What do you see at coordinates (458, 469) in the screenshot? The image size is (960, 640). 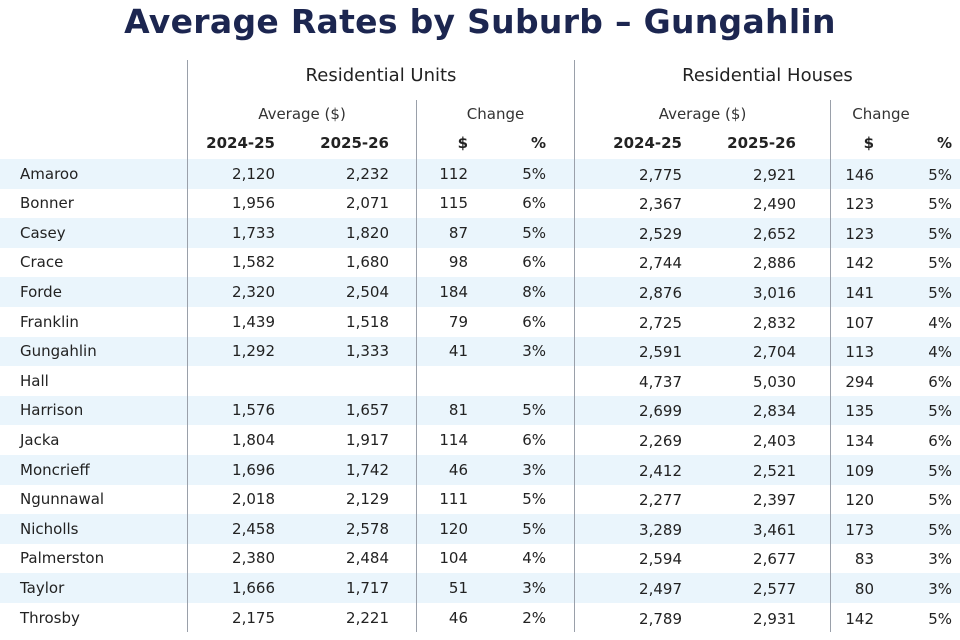 I see `units-change-dollar-value: 46` at bounding box center [458, 469].